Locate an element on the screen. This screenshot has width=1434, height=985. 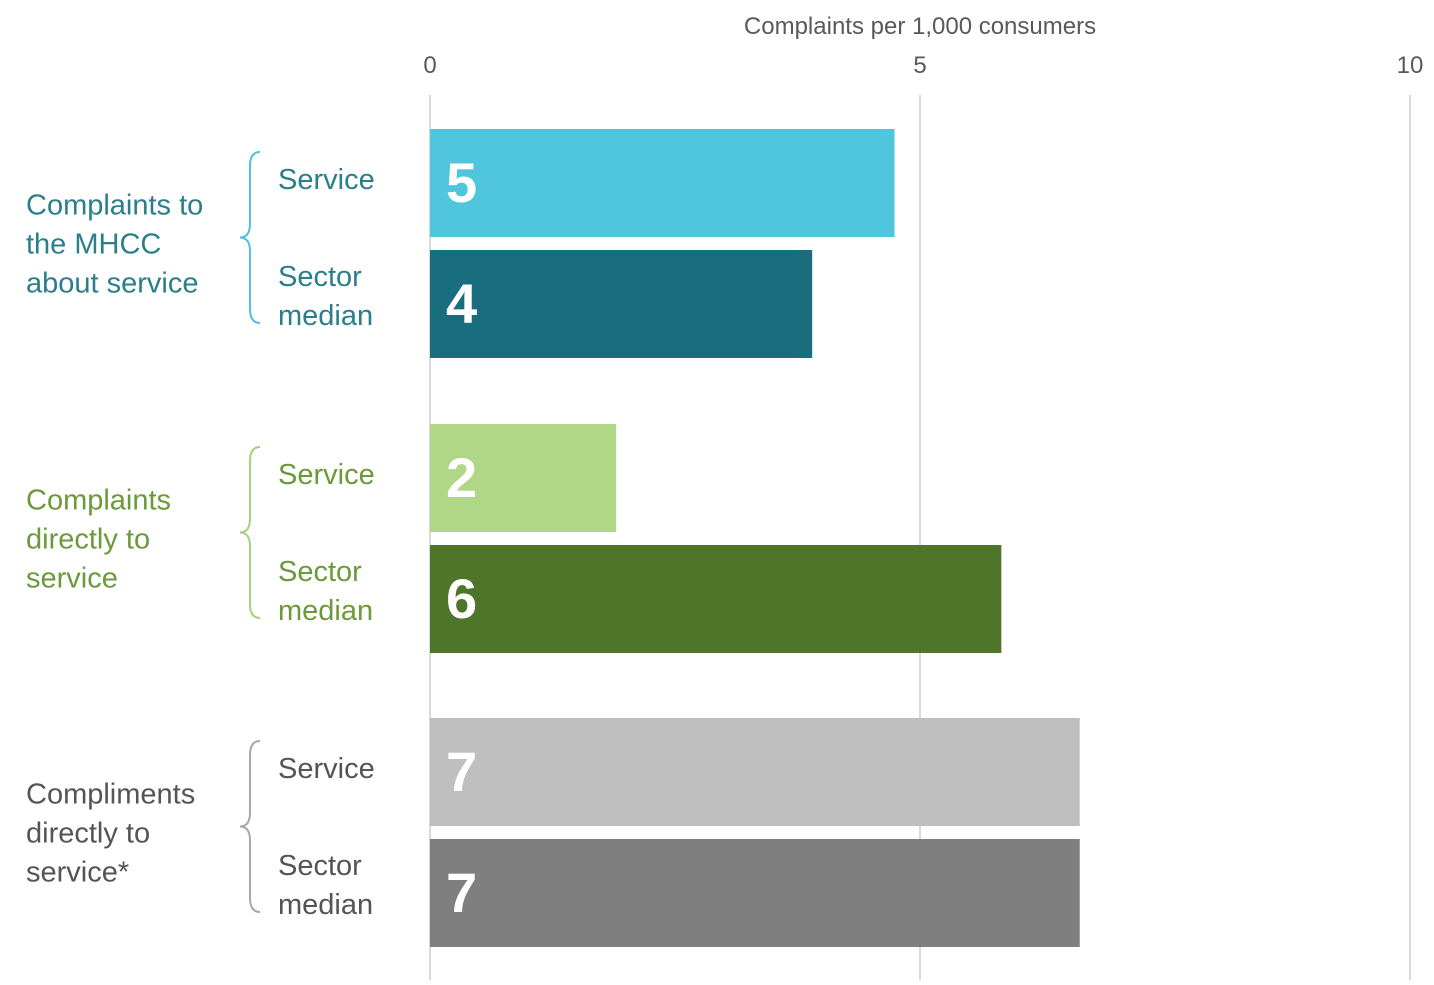
bar-value-label: 2 is located at coordinates (461, 477).